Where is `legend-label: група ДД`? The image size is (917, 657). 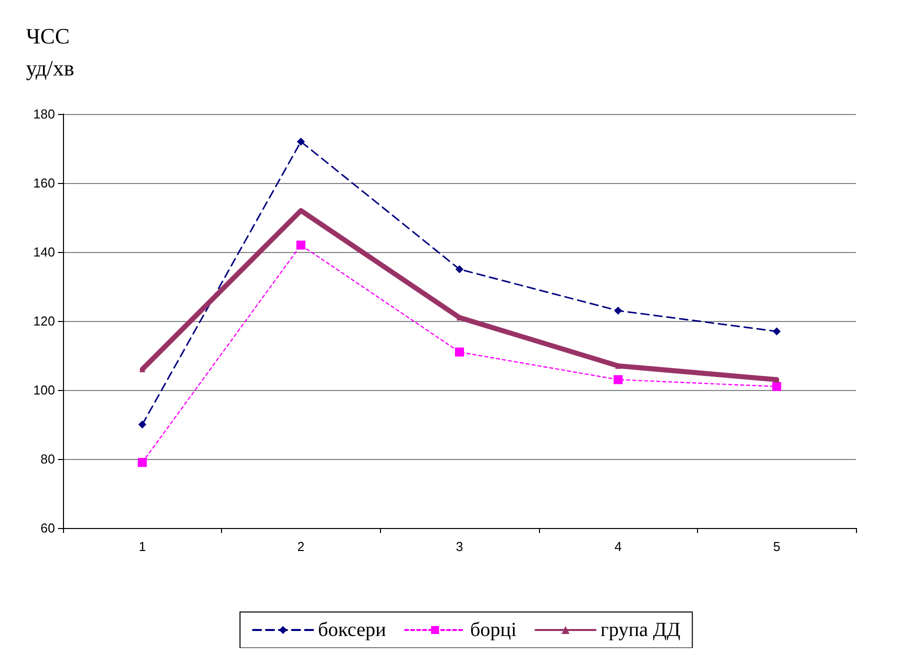
legend-label: група ДД is located at coordinates (640, 630).